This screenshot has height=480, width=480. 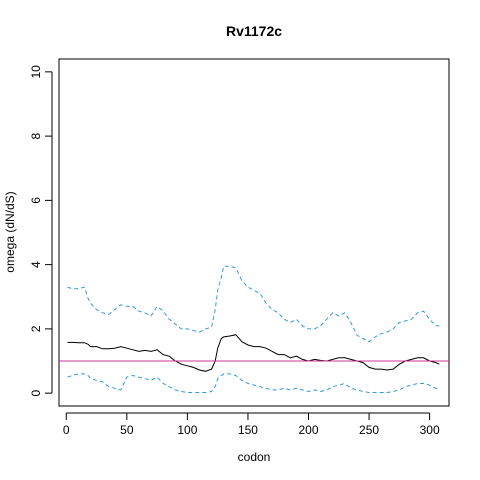 What do you see at coordinates (66, 430) in the screenshot?
I see `x-tick-label: 0` at bounding box center [66, 430].